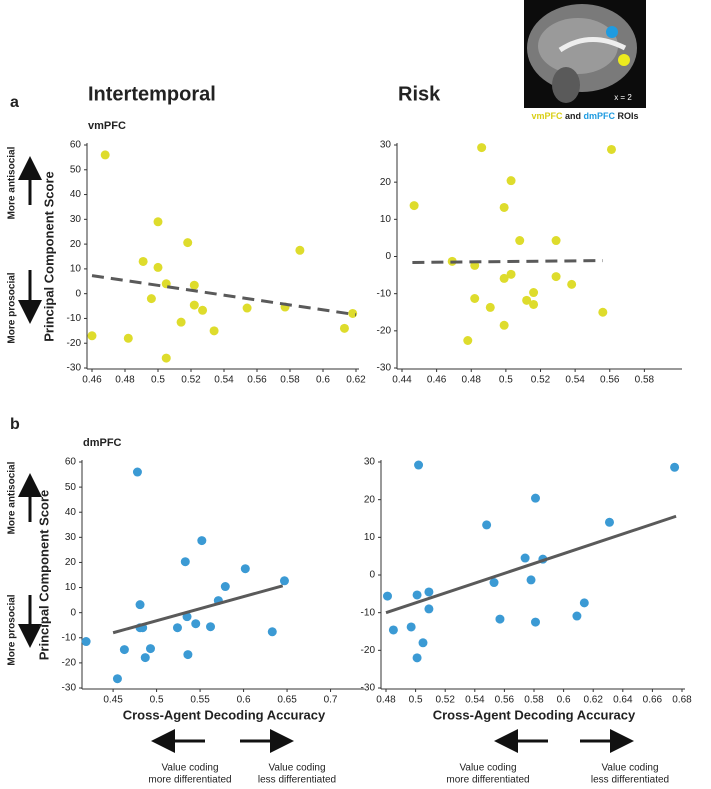  I want to click on y-tick-label: -30, so click(69, 688).